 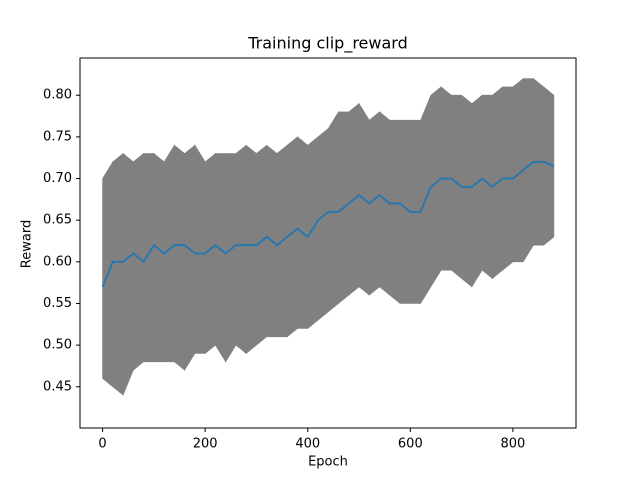 What do you see at coordinates (57, 386) in the screenshot?
I see `y-tick-label: 0.45` at bounding box center [57, 386].